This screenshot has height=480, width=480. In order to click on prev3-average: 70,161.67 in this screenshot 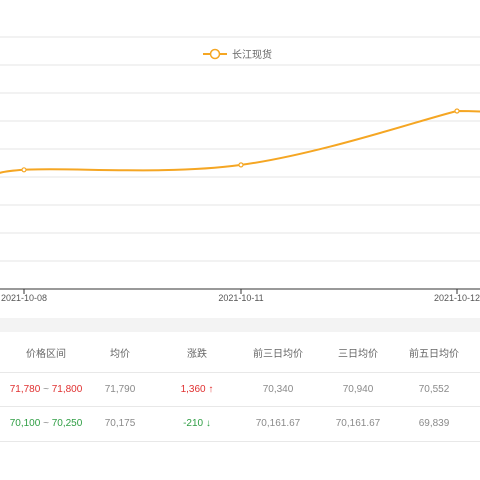, I will do `click(278, 423)`.